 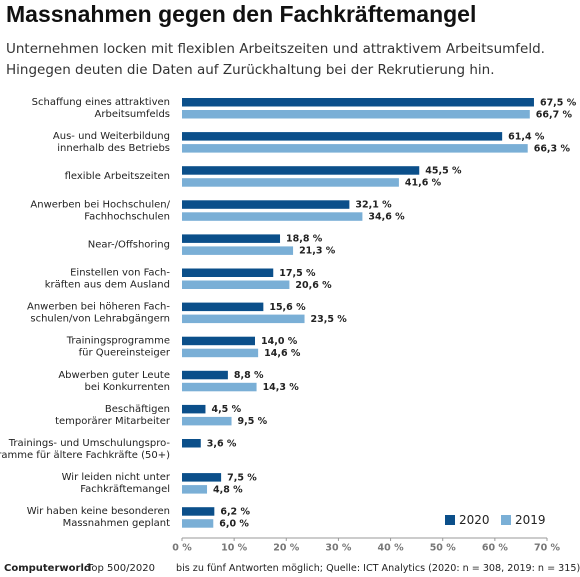 I want to click on value-label: 21,3 %, so click(x=317, y=251).